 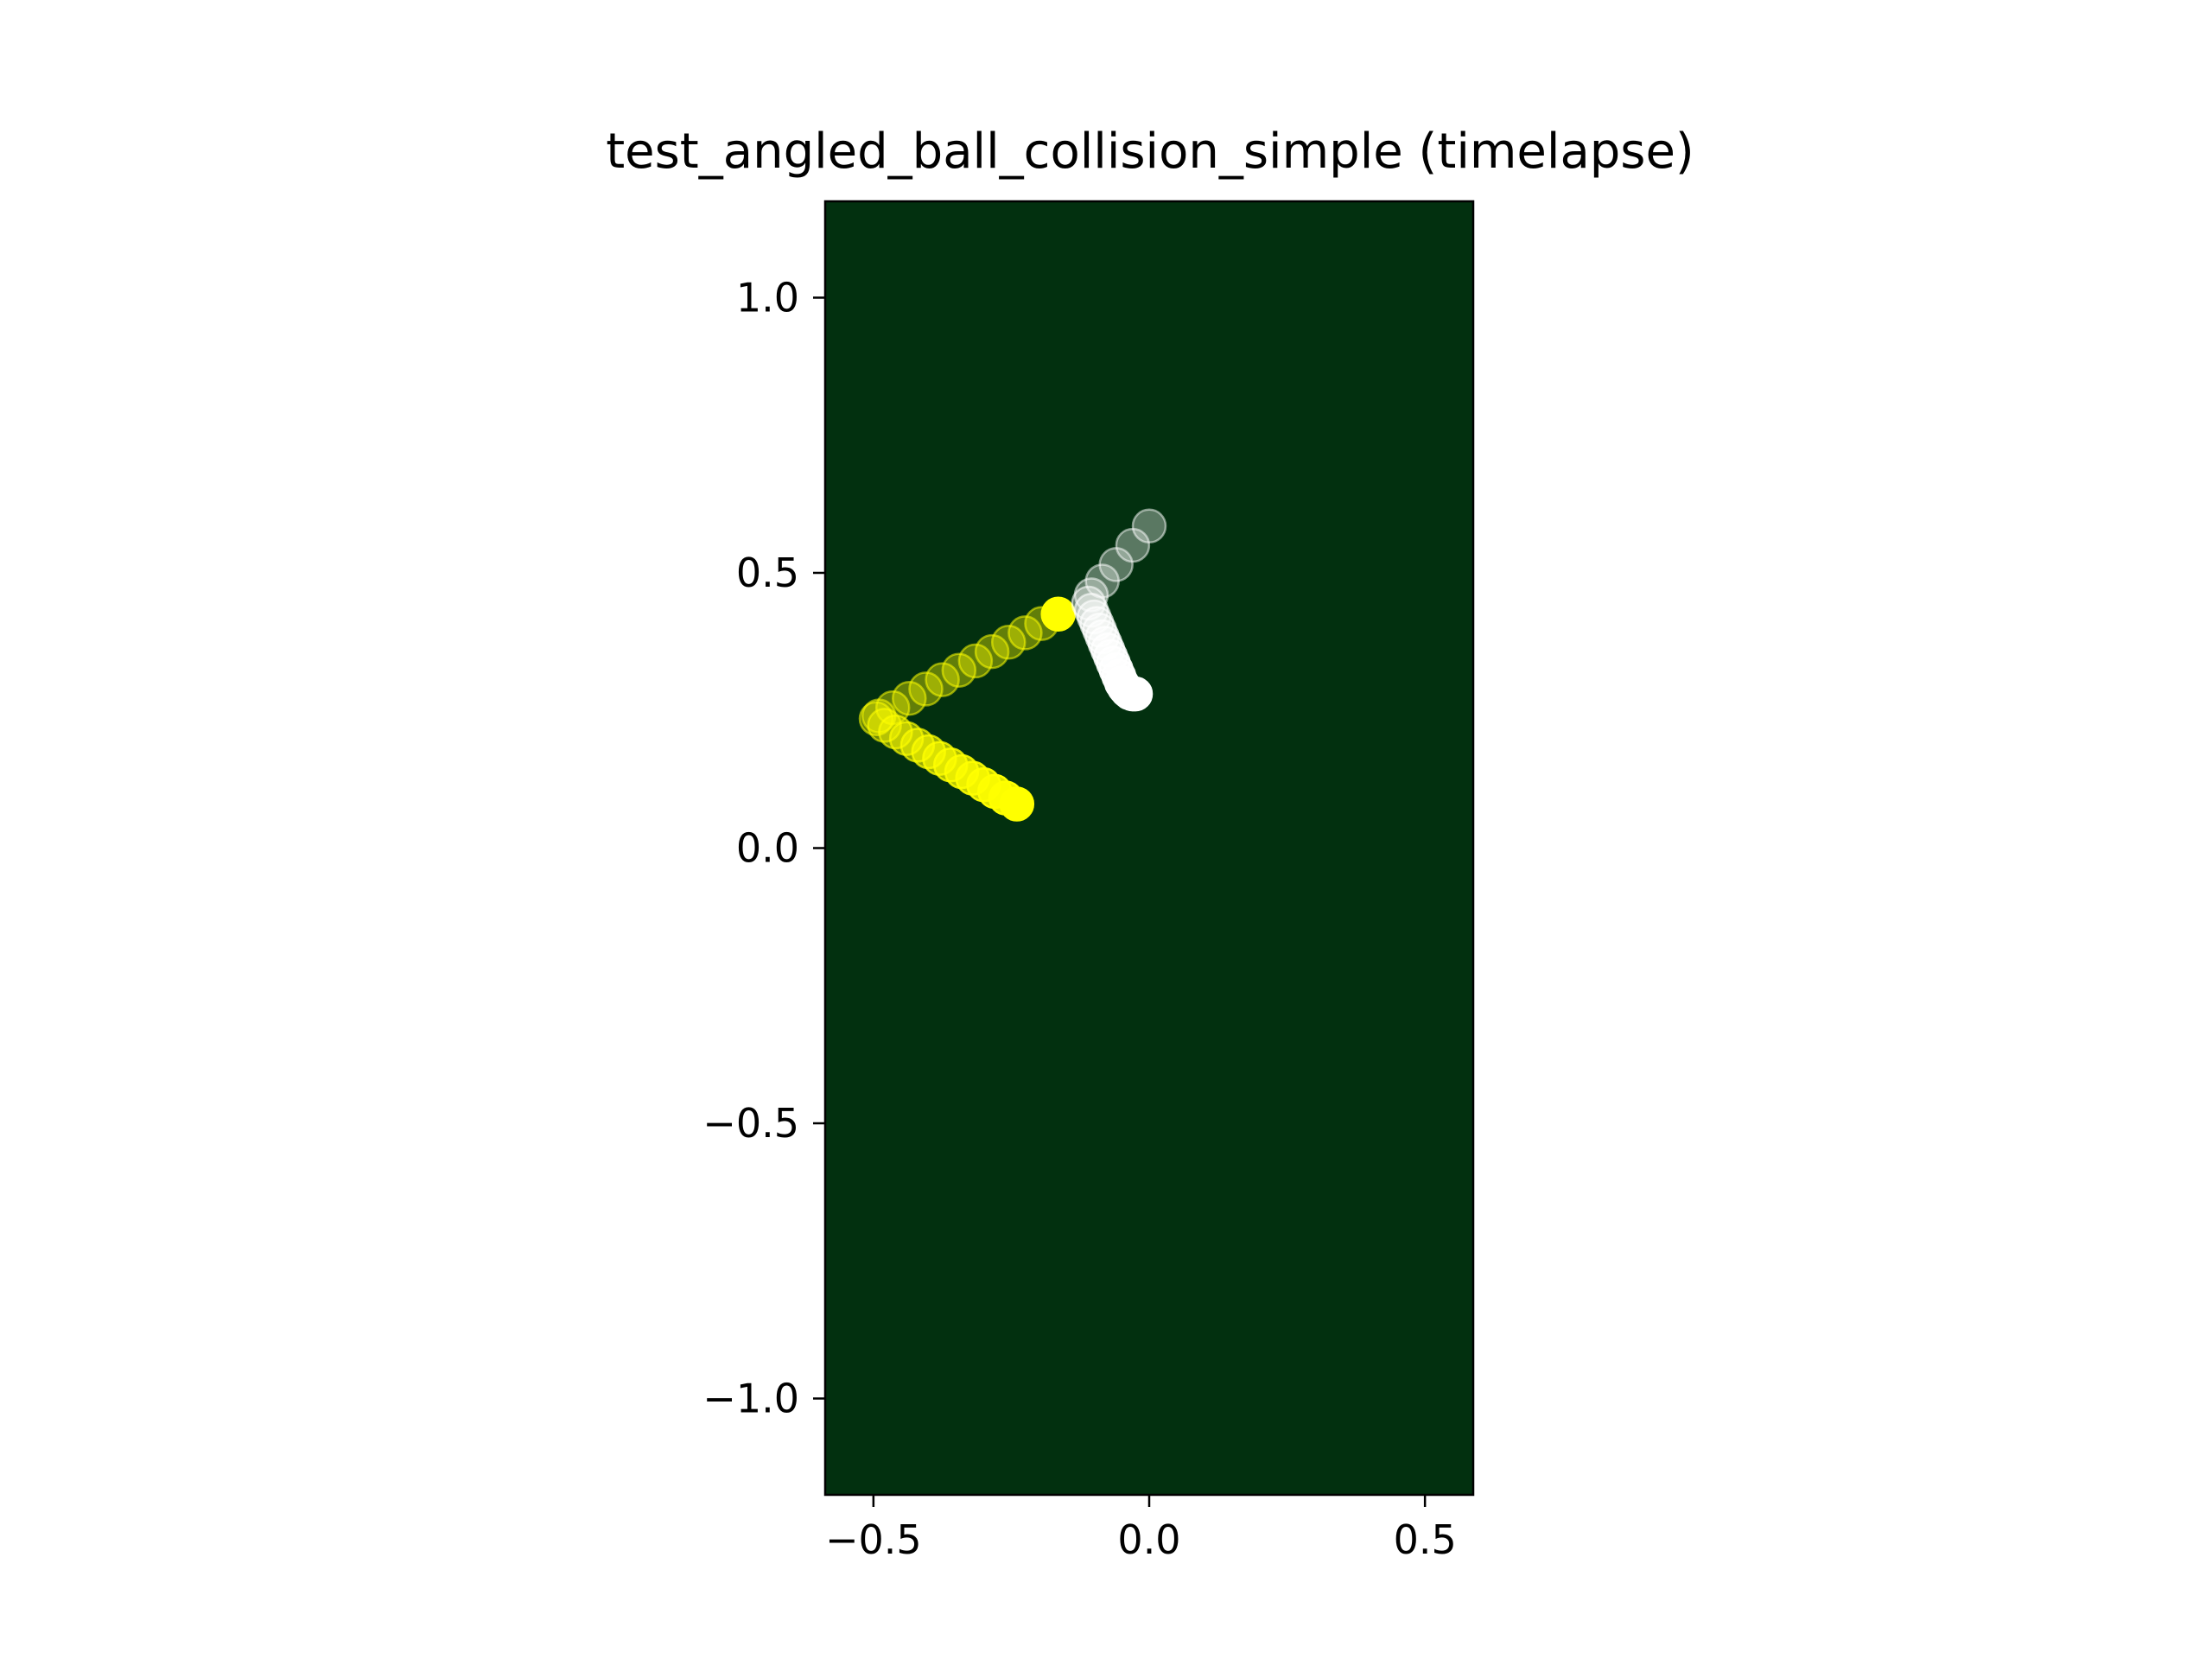 I want to click on y-tick-label: 0.5, so click(x=767, y=573).